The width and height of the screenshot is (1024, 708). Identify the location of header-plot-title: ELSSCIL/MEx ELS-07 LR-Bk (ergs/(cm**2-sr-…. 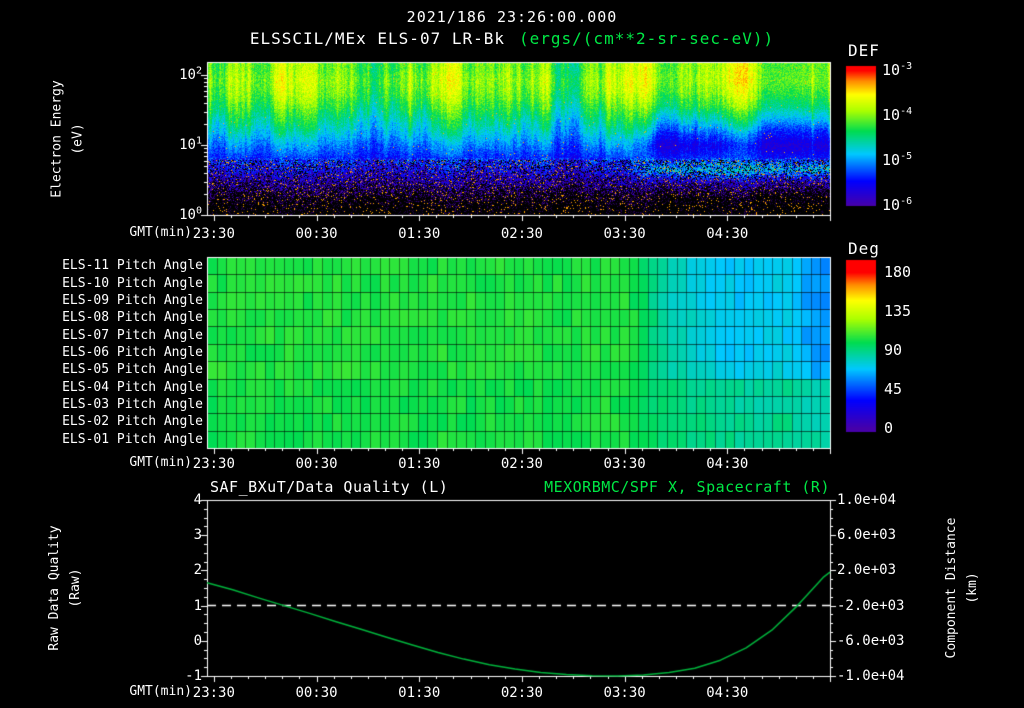
(512, 38).